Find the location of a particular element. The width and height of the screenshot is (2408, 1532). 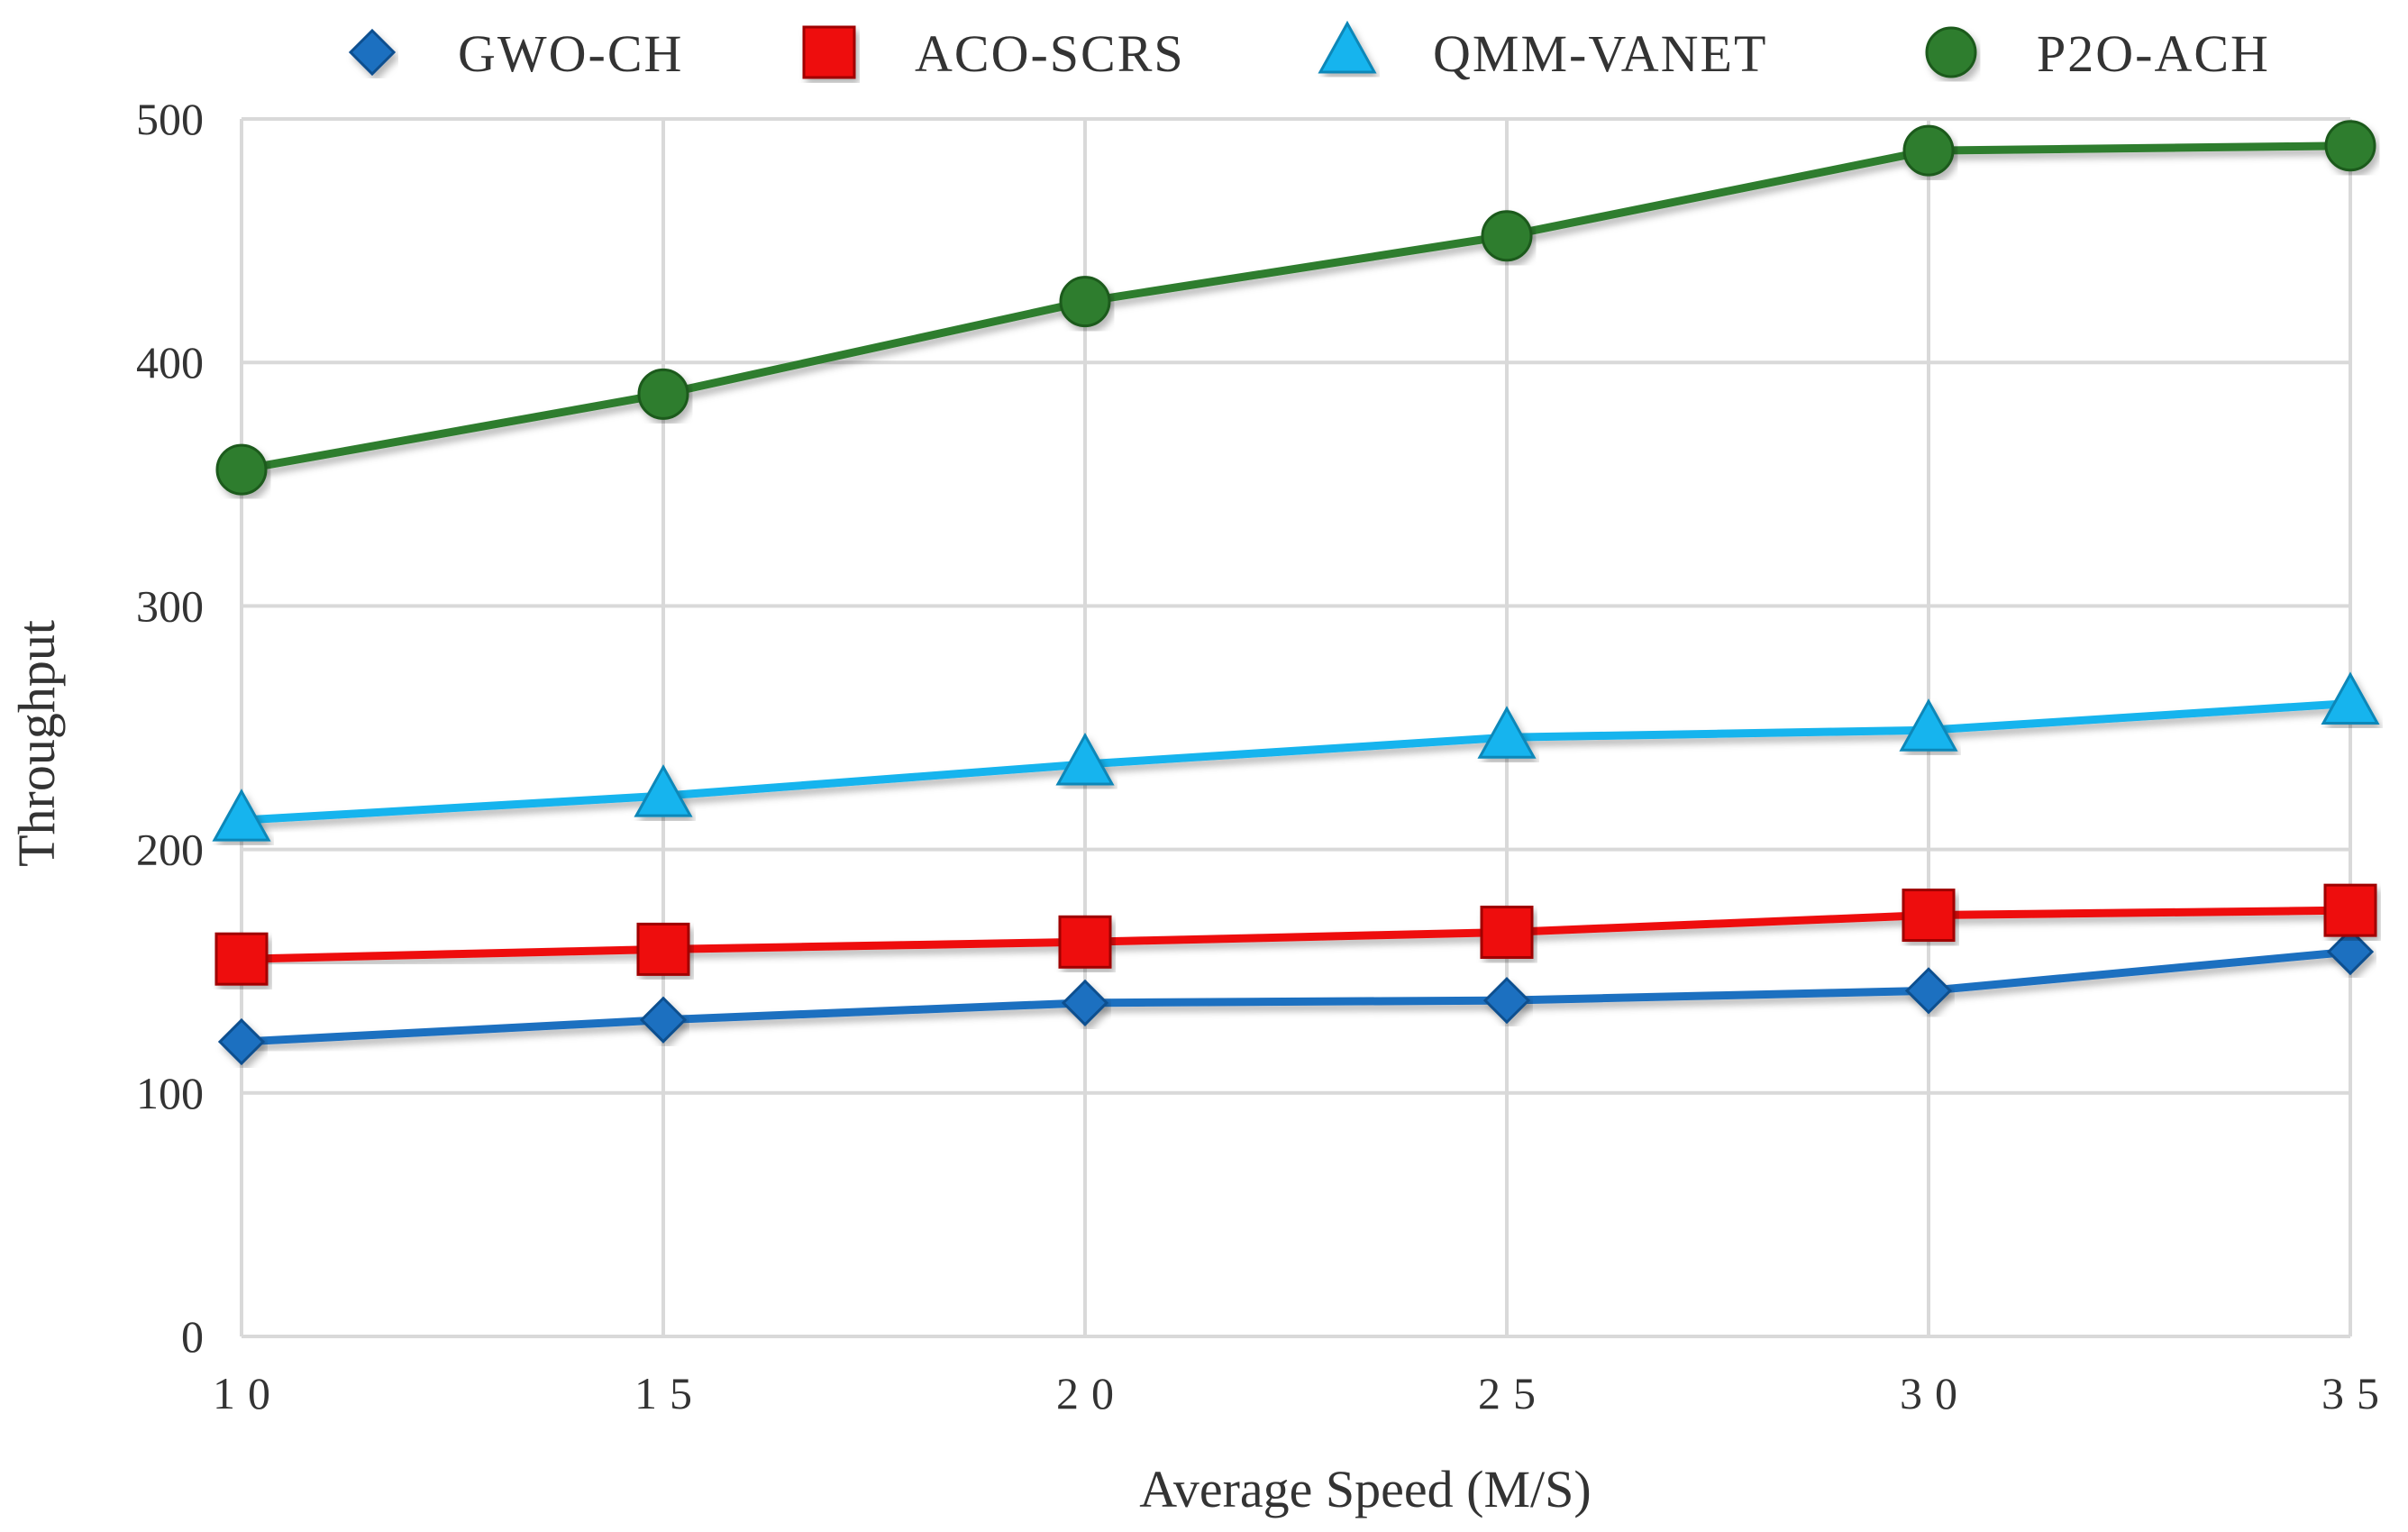

y-tick-label: 300 is located at coordinates (170, 605).